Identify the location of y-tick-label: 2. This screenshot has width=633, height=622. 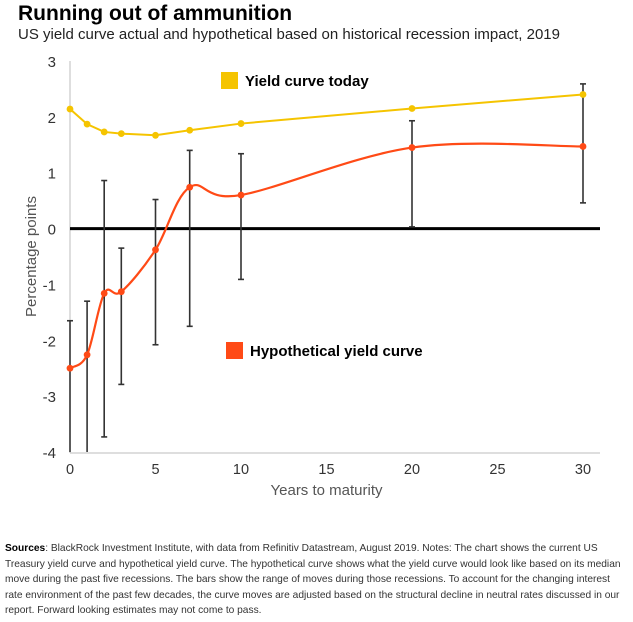
(52, 118).